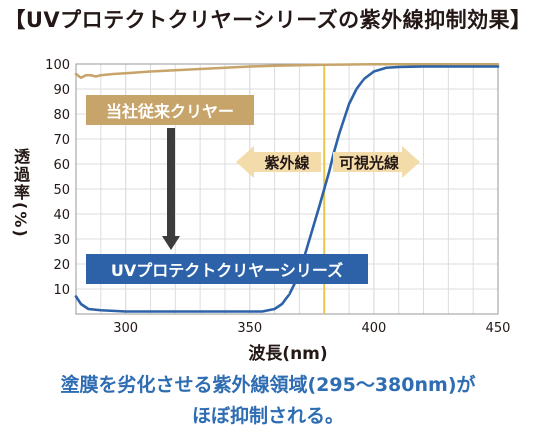 The height and width of the screenshot is (438, 536). I want to click on uv-region-arrow, so click(278, 162).